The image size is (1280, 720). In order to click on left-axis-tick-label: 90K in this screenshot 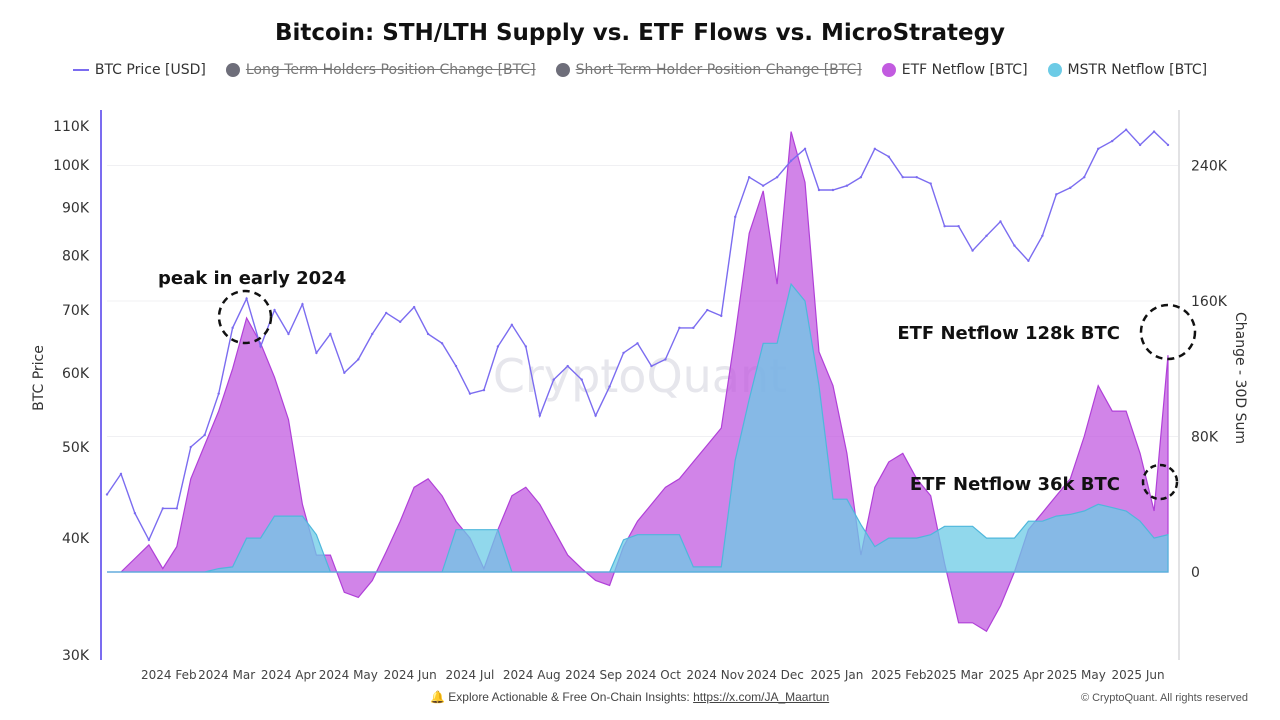, I will do `click(76, 209)`.